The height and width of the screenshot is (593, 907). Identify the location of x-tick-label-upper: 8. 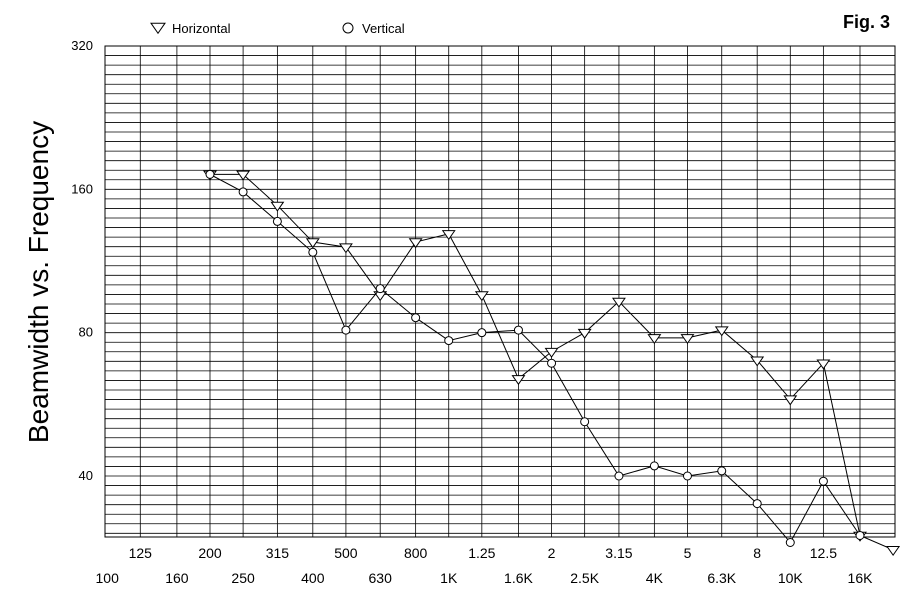
(757, 553).